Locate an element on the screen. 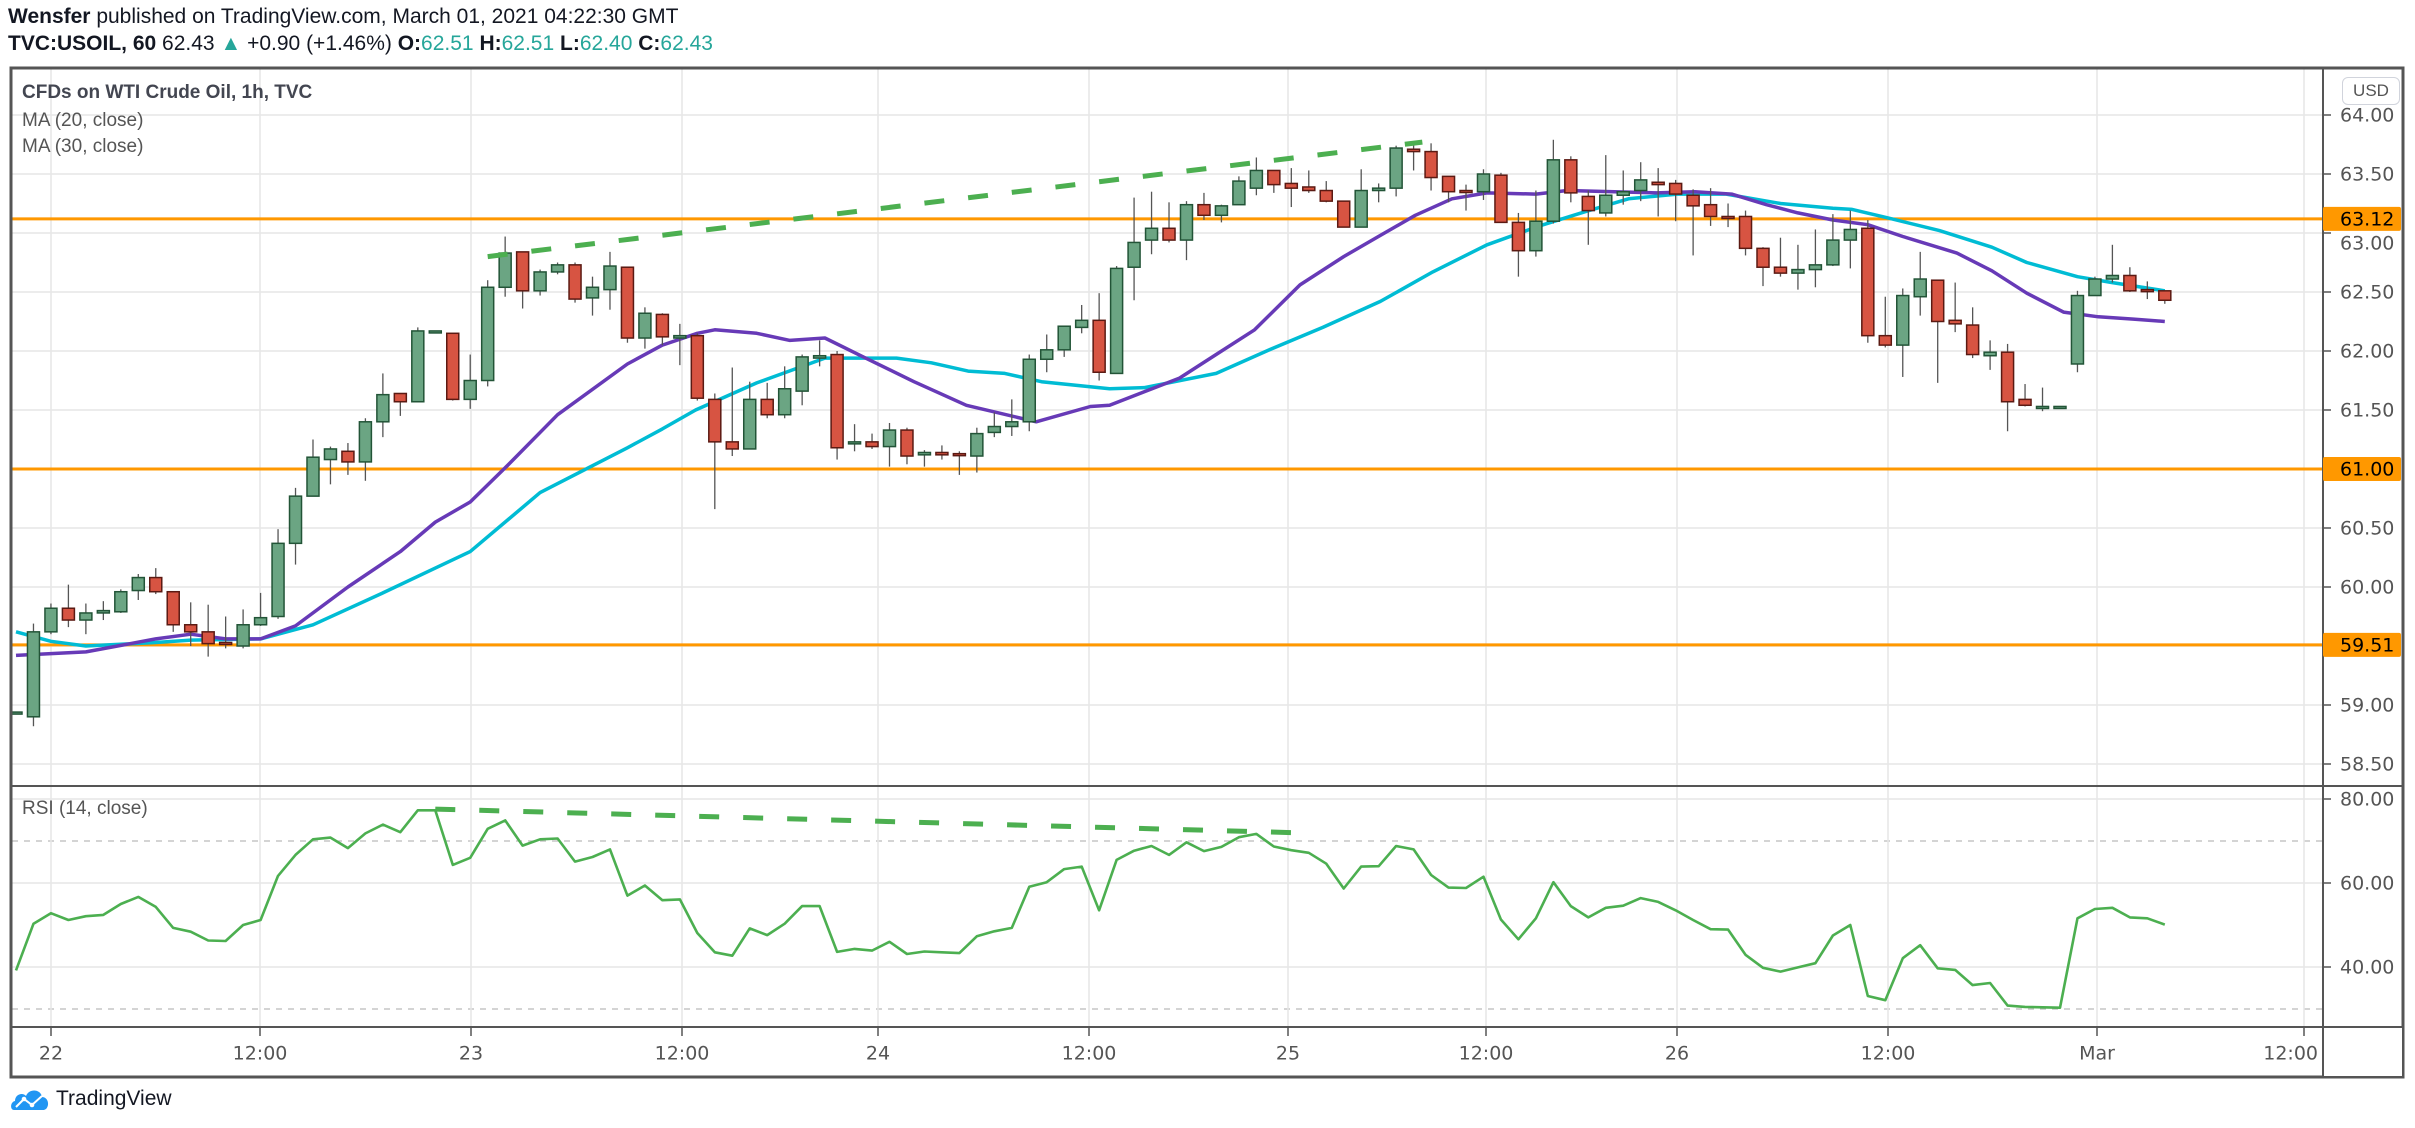 Image resolution: width=2415 pixels, height=1128 pixels. price-axis-label: 59.00 is located at coordinates (2367, 706).